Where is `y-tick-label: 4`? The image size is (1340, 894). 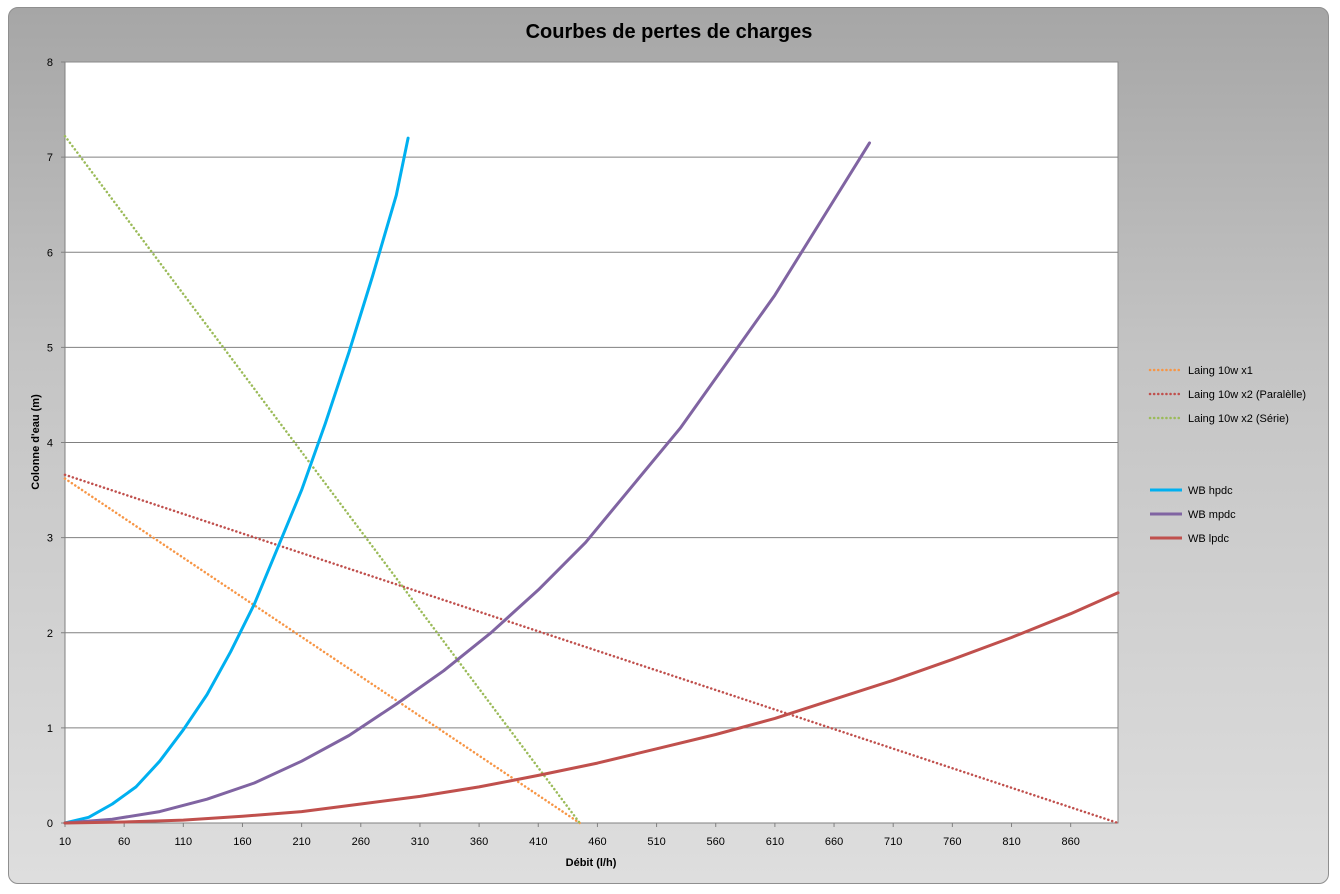 y-tick-label: 4 is located at coordinates (50, 444).